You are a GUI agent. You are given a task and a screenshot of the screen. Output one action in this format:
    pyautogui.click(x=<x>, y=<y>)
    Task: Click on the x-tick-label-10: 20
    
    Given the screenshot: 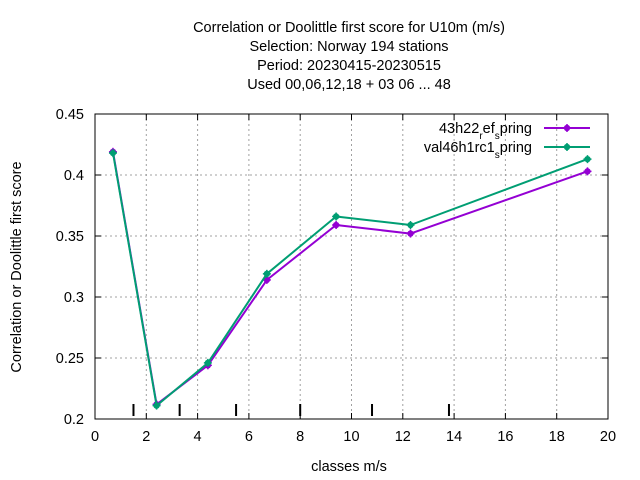 What is the action you would take?
    pyautogui.click(x=608, y=437)
    